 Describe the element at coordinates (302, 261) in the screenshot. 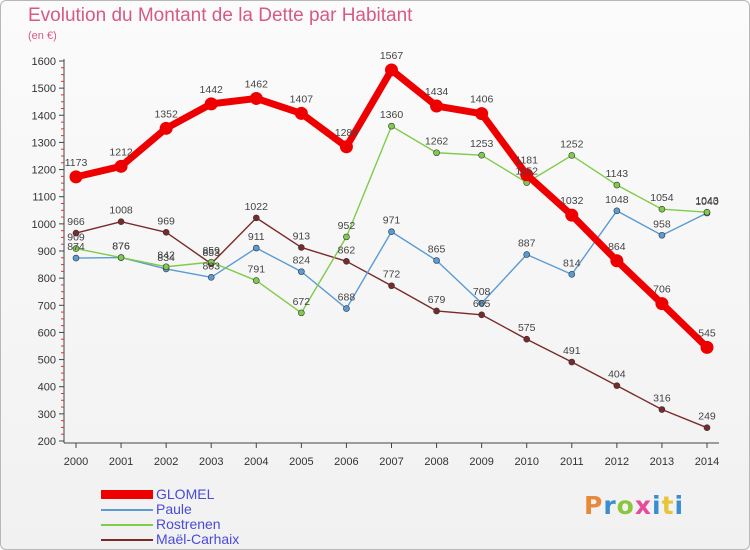

I see `data-label: 824` at that location.